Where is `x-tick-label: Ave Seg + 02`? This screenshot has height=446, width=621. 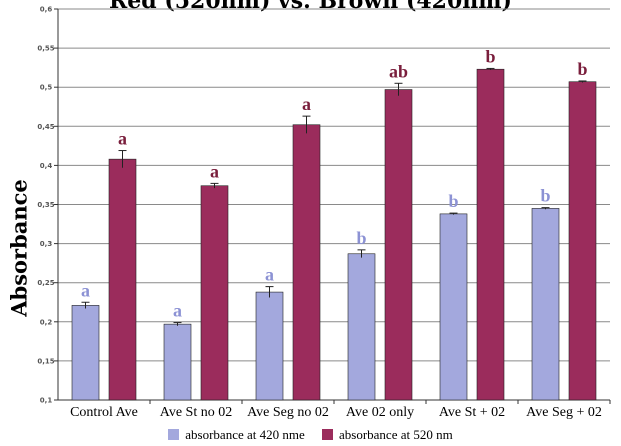 x-tick-label: Ave Seg + 02 is located at coordinates (564, 412).